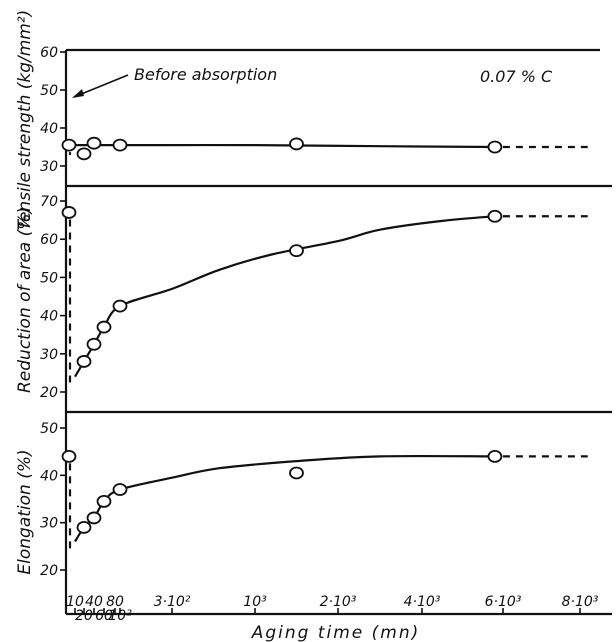 The image size is (616, 642). I want to click on elongation-y-tick-label: 30, so click(49, 524).